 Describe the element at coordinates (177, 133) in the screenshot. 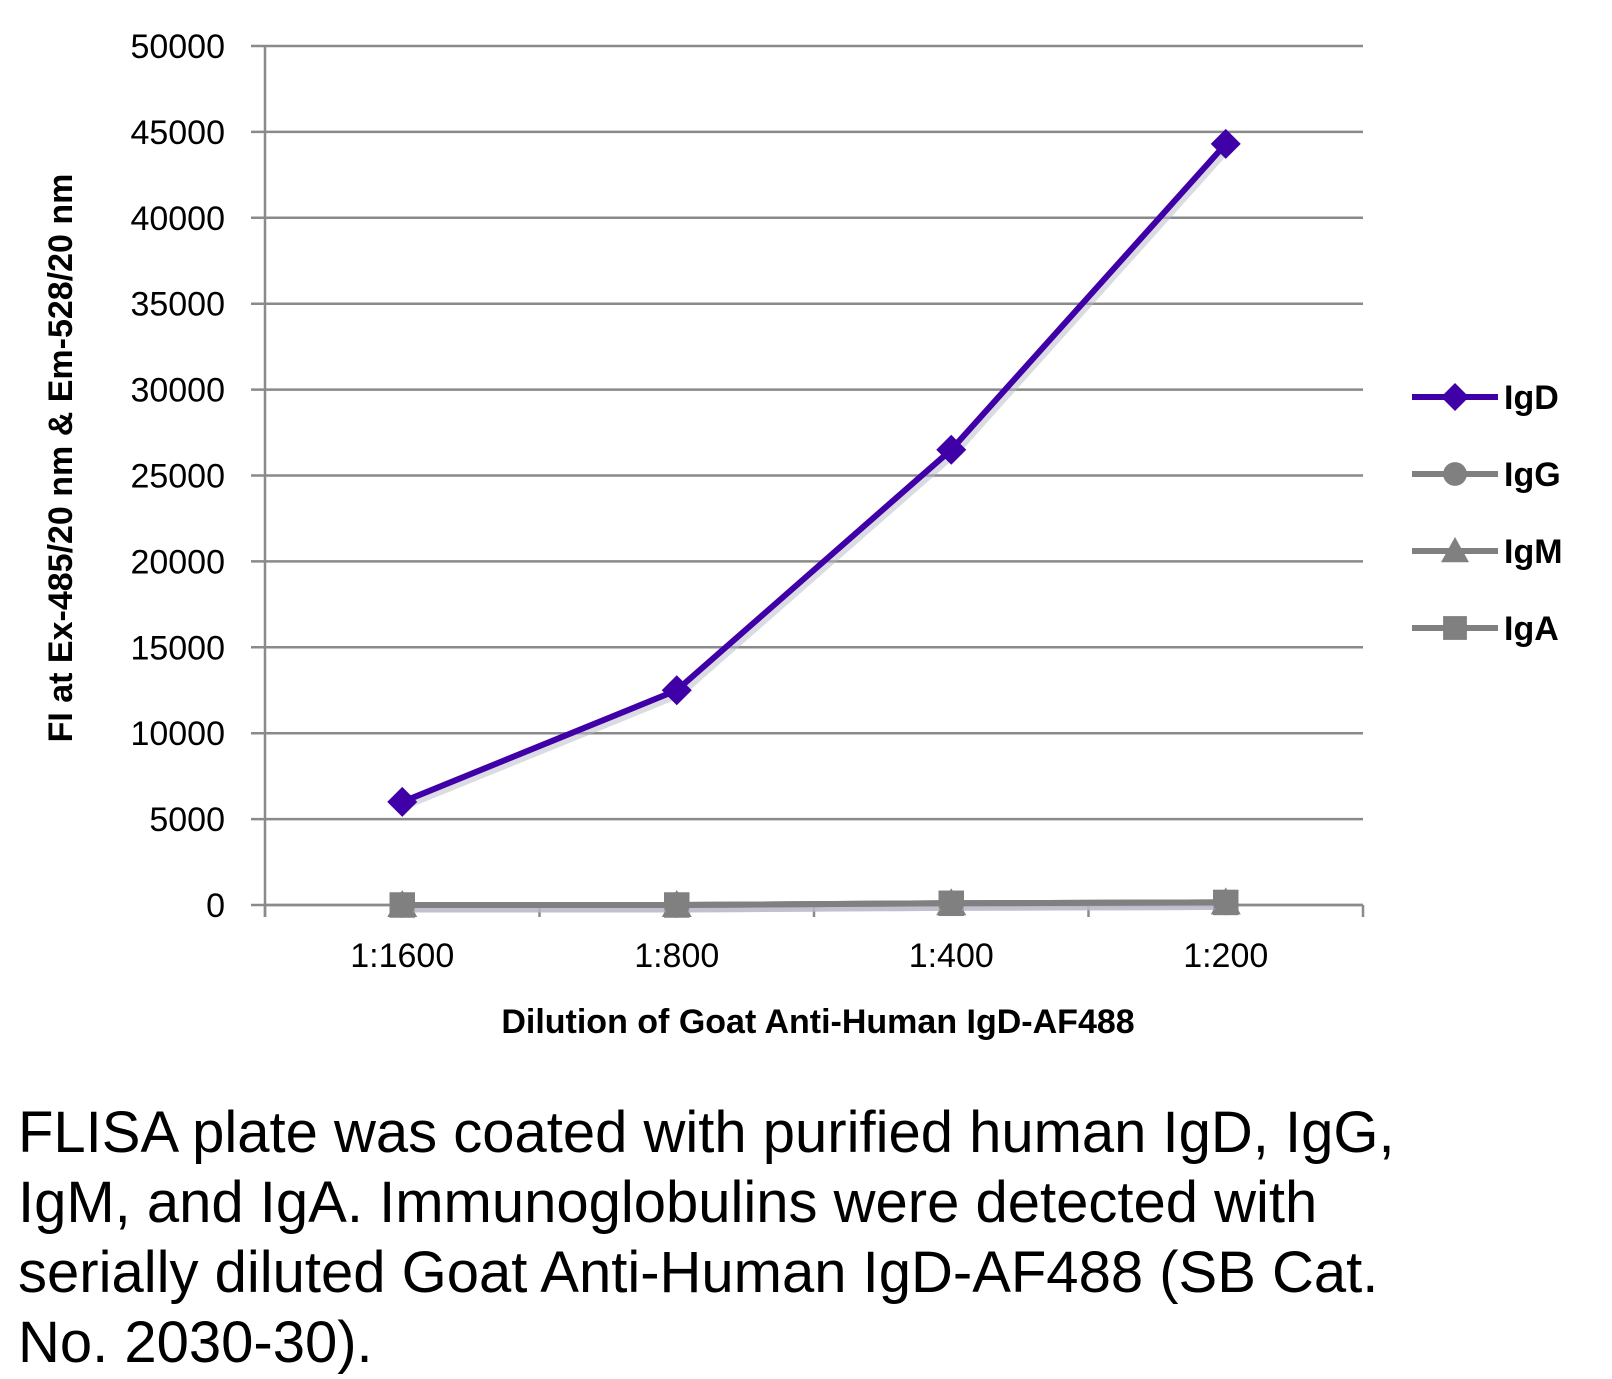

I see `y-tick-label: 45000` at that location.